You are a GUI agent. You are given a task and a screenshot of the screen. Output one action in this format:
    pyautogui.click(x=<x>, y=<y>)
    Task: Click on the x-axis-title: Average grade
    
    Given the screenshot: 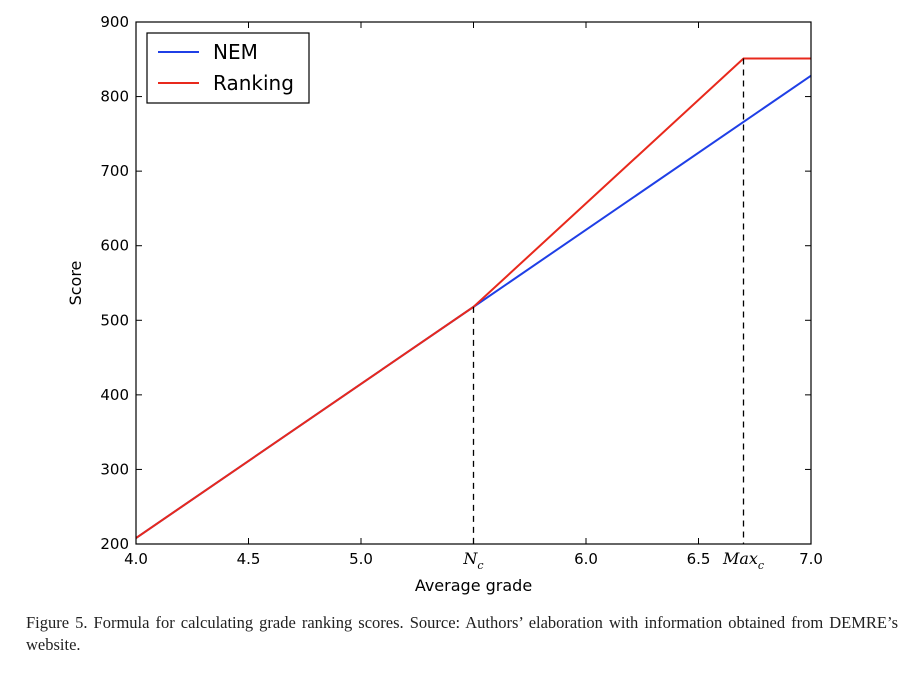 What is the action you would take?
    pyautogui.click(x=473, y=585)
    